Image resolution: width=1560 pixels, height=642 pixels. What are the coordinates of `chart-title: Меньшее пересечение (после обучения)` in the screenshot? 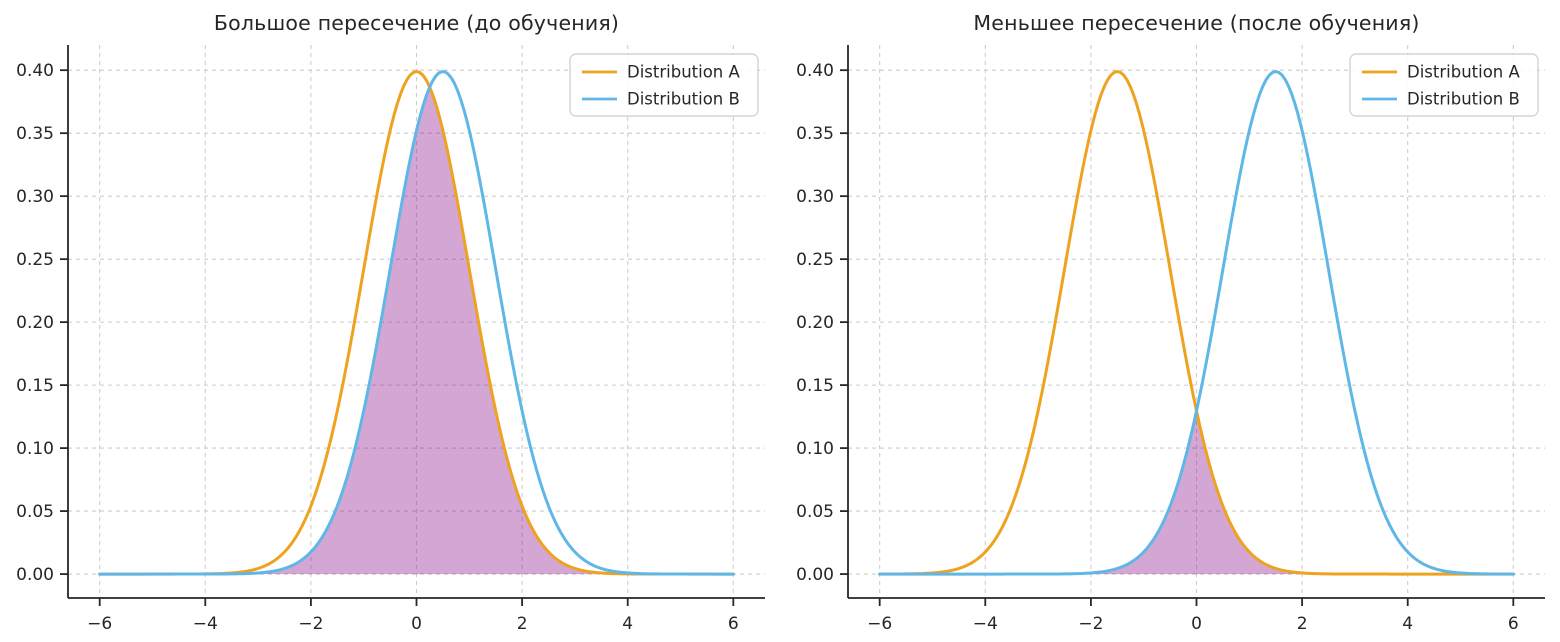 It's located at (1196, 23).